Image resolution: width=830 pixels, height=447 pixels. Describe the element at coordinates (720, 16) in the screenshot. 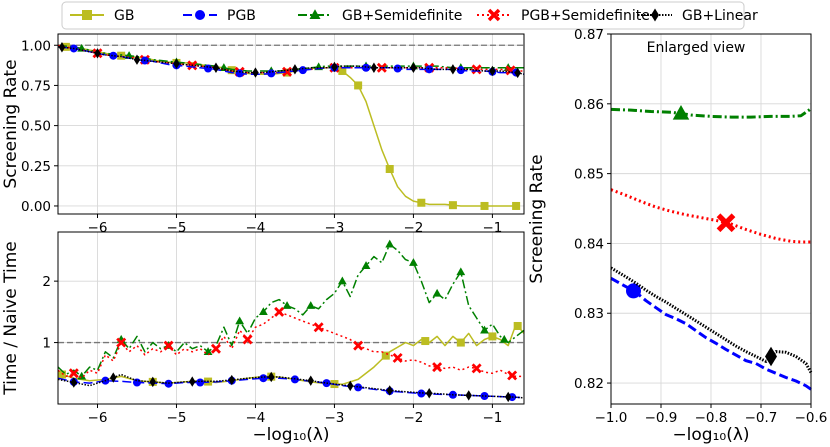

I see `legend-label-gblin: GB+Linear` at that location.